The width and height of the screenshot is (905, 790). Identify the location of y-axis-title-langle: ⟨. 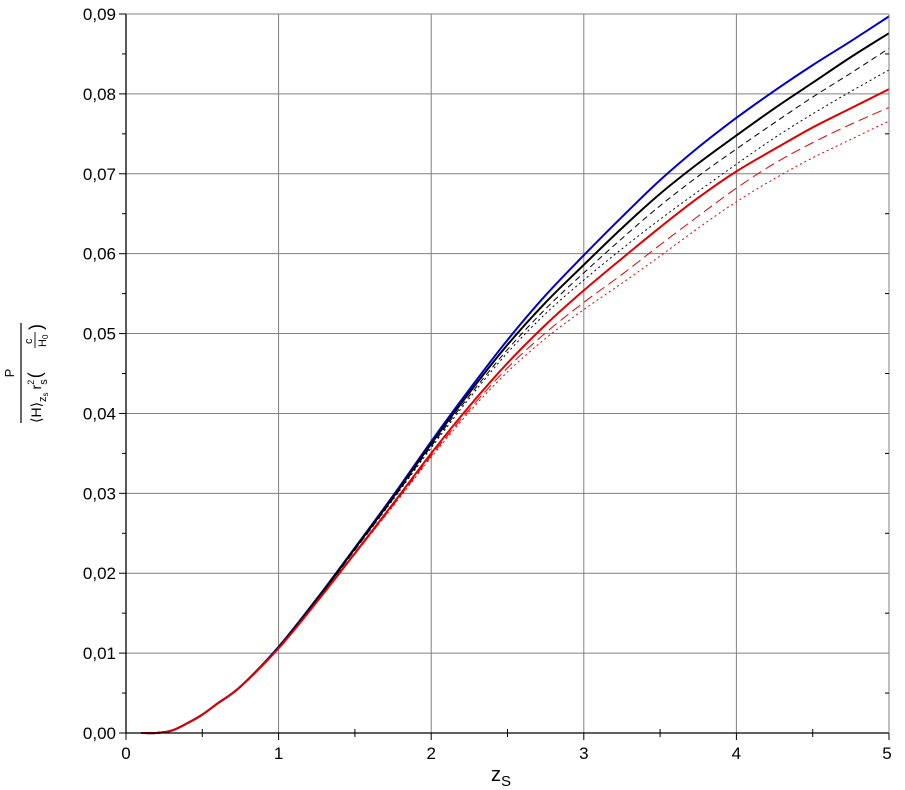
(36, 420).